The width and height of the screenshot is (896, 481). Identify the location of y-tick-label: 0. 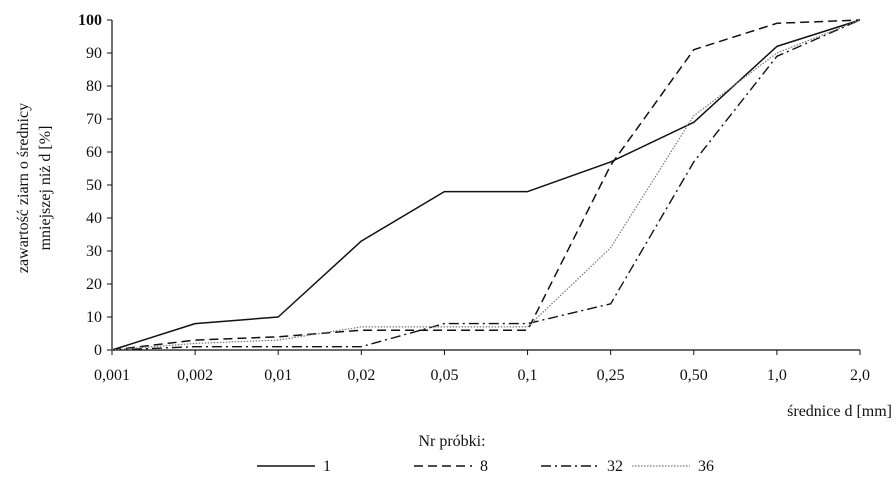
(98, 350).